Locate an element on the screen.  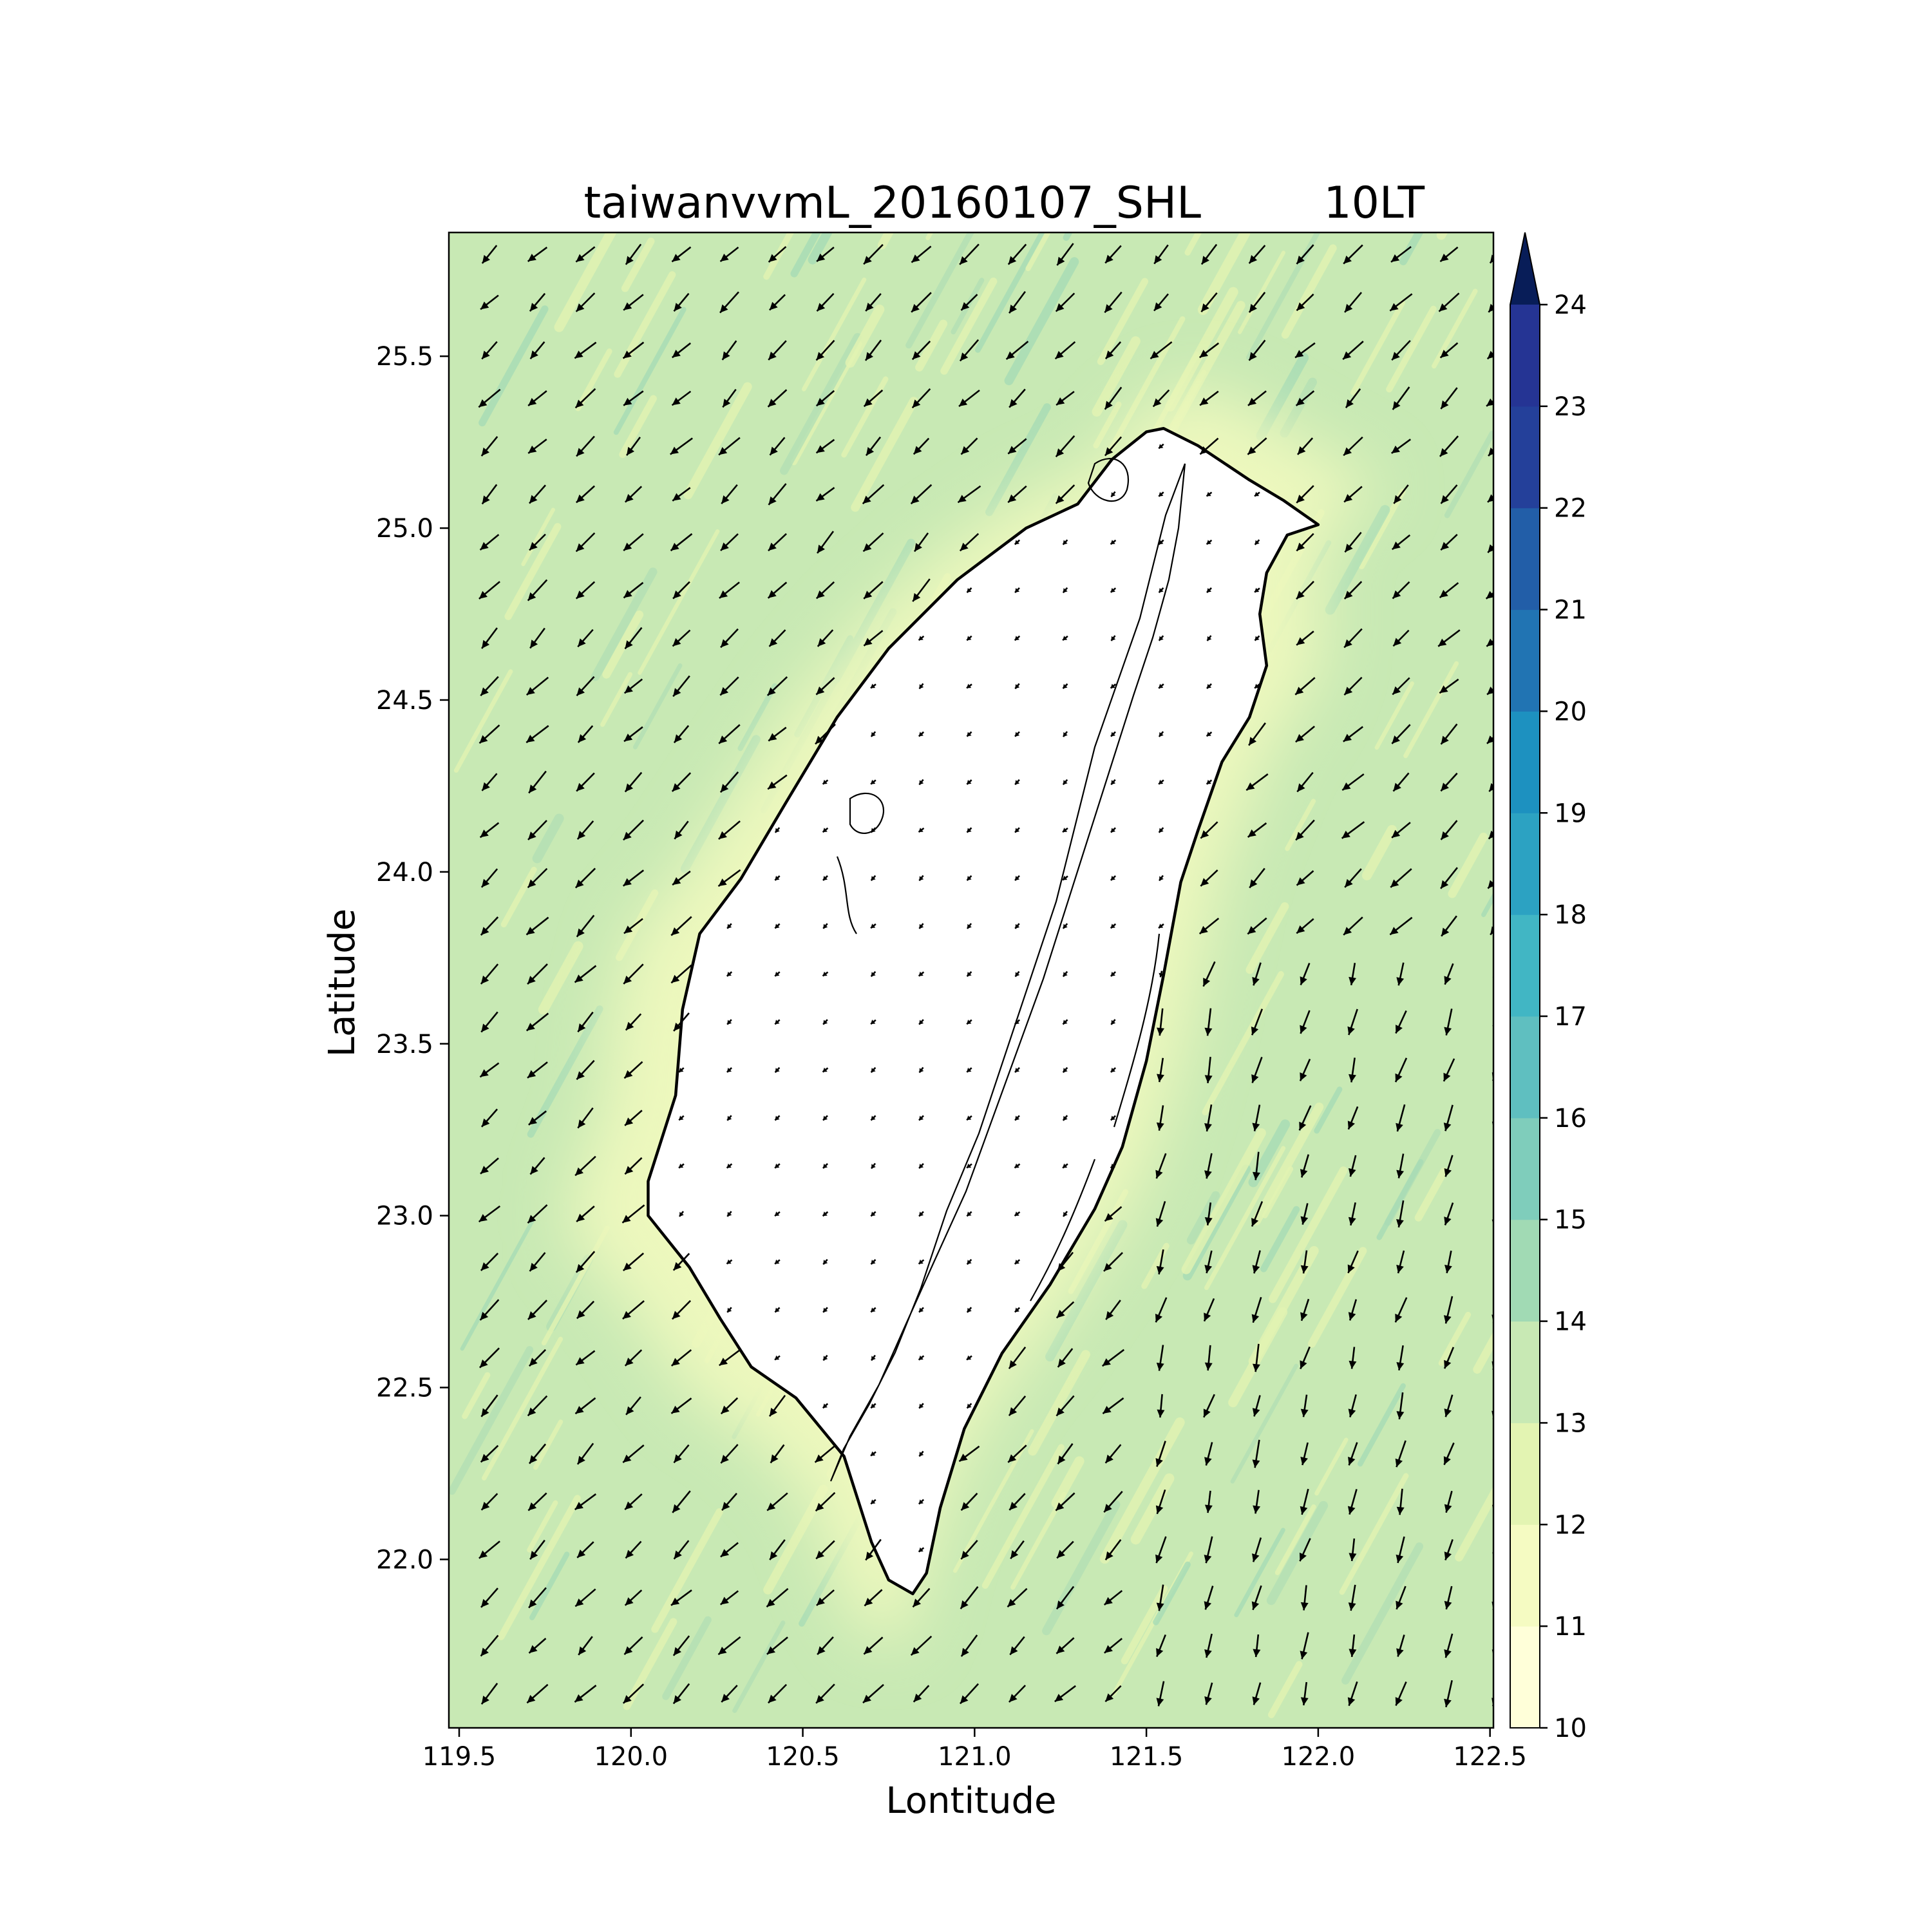
colorbar-tick-label: 22 is located at coordinates (1570, 509).